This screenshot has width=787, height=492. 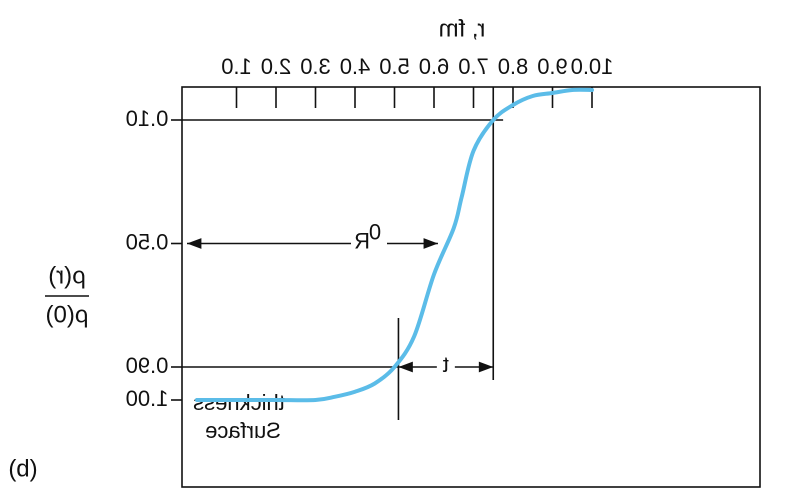 What do you see at coordinates (147, 365) in the screenshot?
I see `y-tick-label: 0.90` at bounding box center [147, 365].